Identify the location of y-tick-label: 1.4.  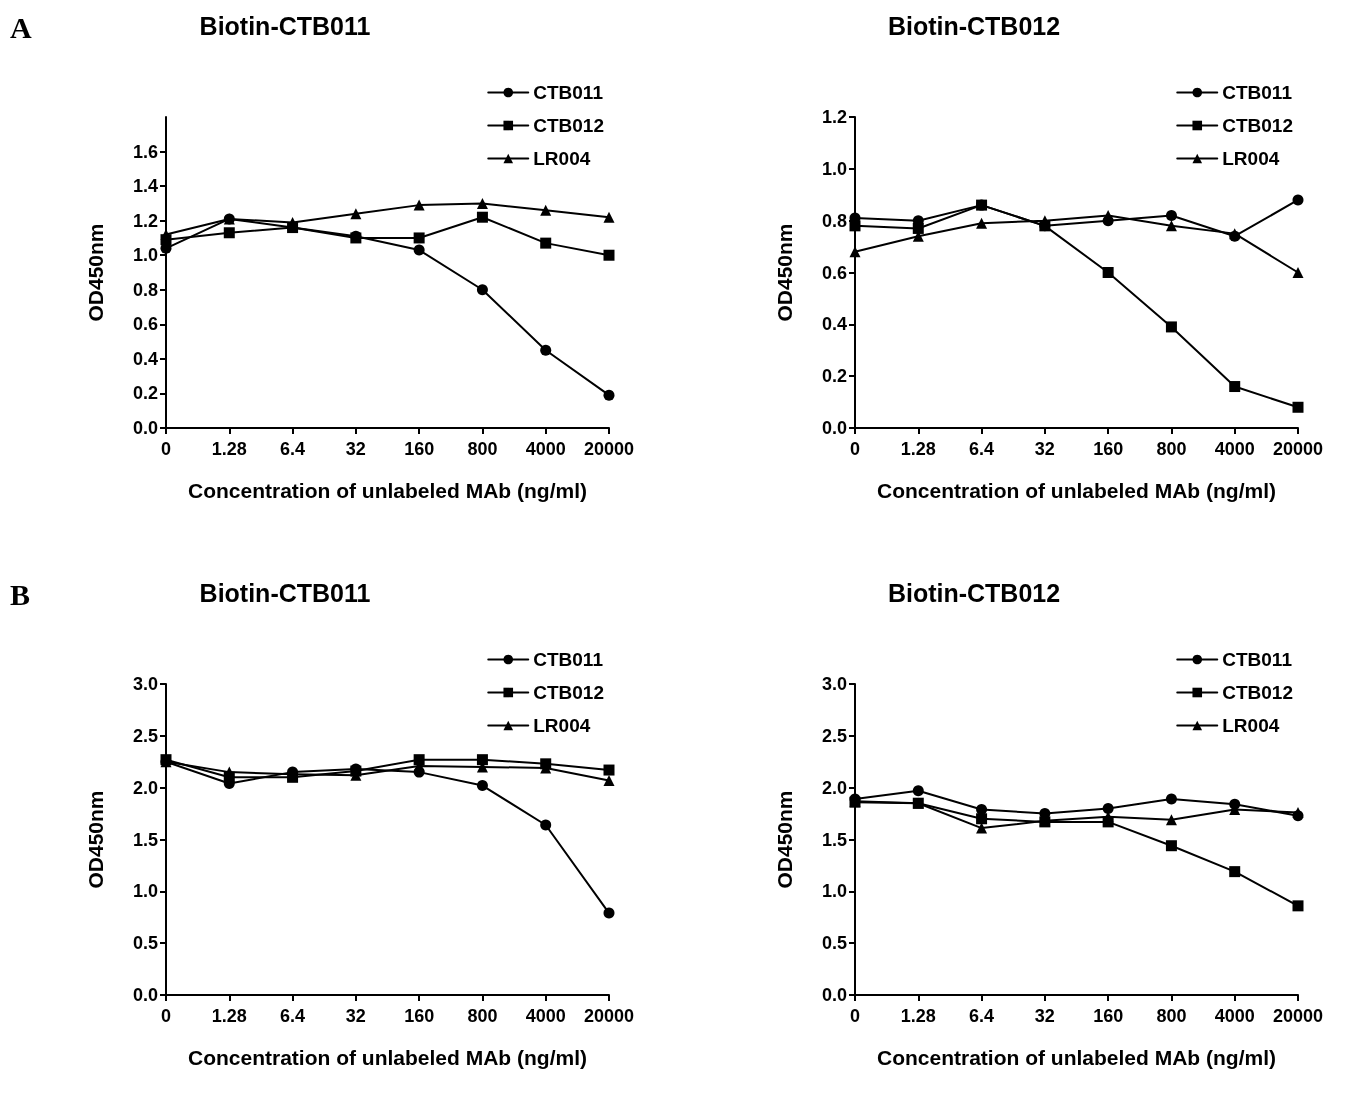
(145, 186).